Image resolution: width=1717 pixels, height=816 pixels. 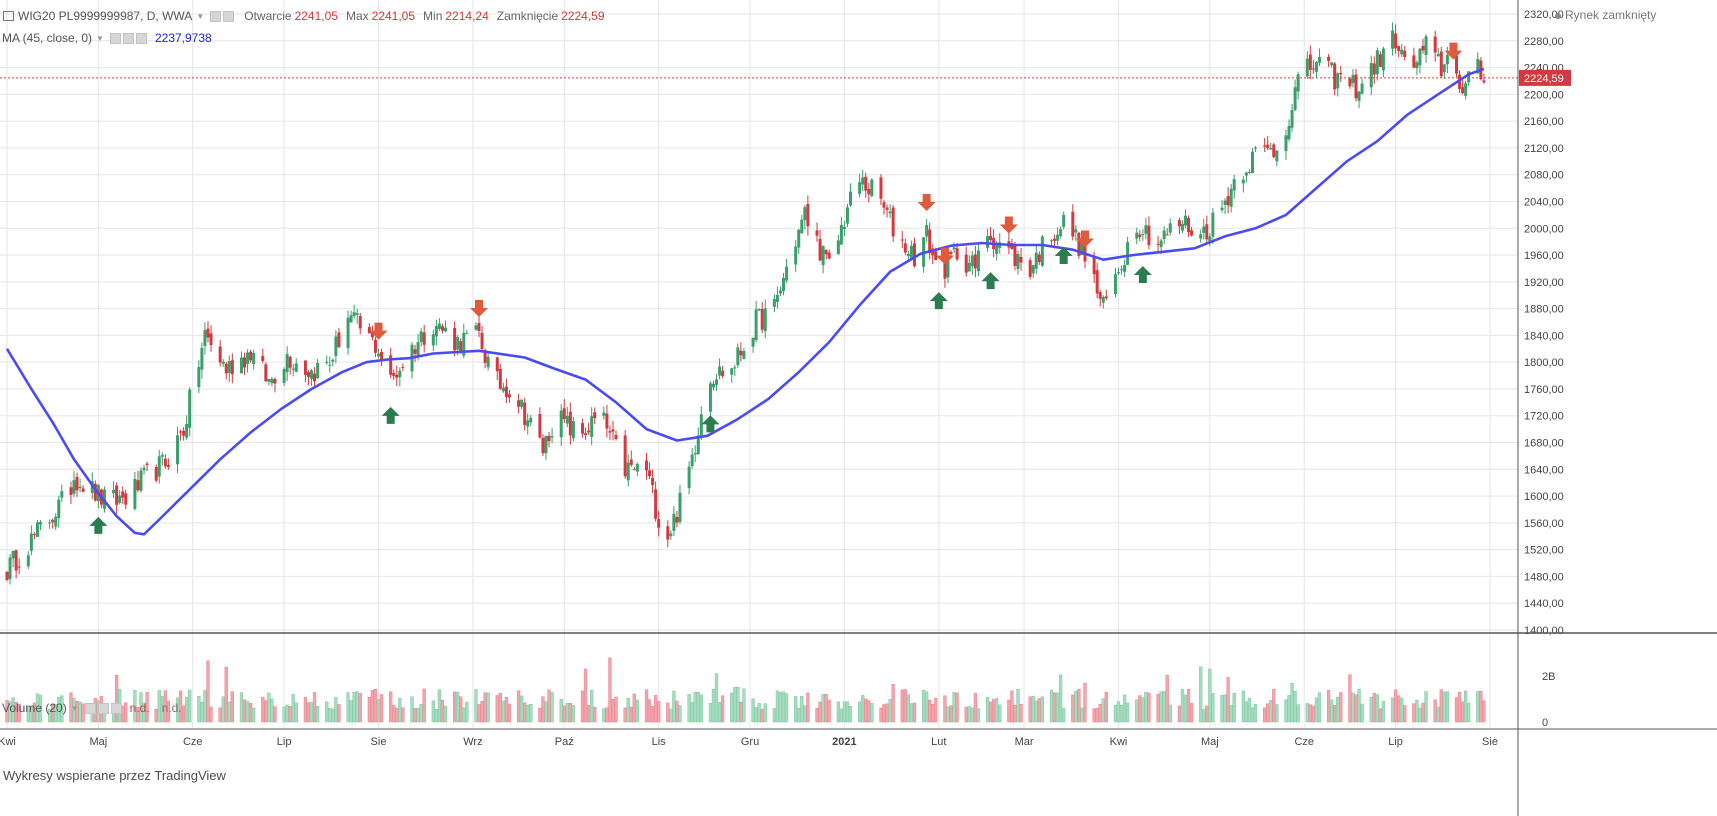 What do you see at coordinates (100, 38) in the screenshot?
I see `chevron-down-icon: ▼` at bounding box center [100, 38].